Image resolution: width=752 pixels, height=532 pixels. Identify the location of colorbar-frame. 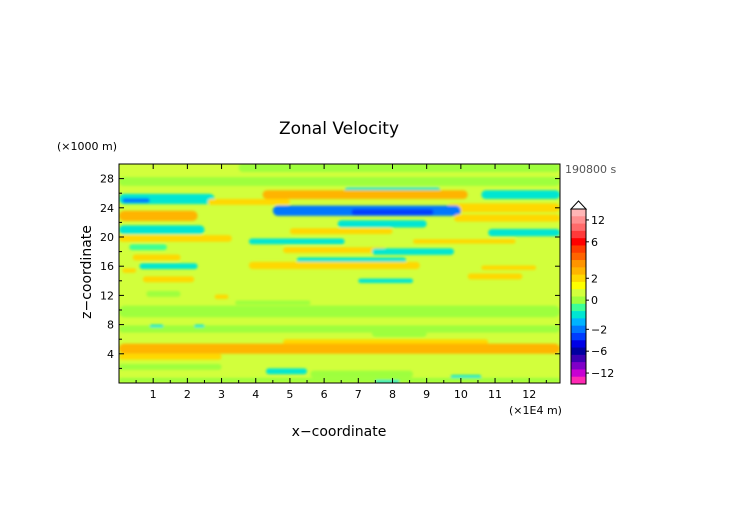
(578, 296).